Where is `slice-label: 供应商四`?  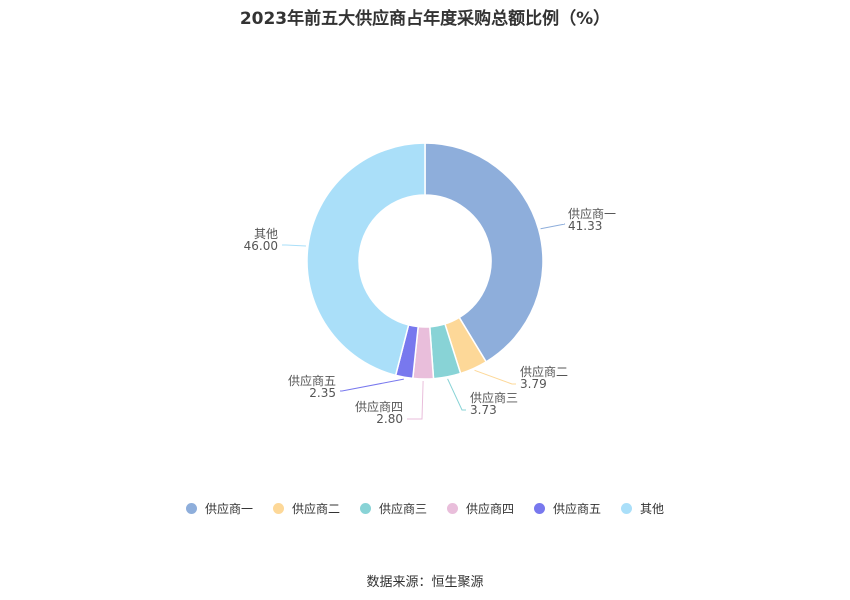
slice-label: 供应商四 is located at coordinates (379, 406).